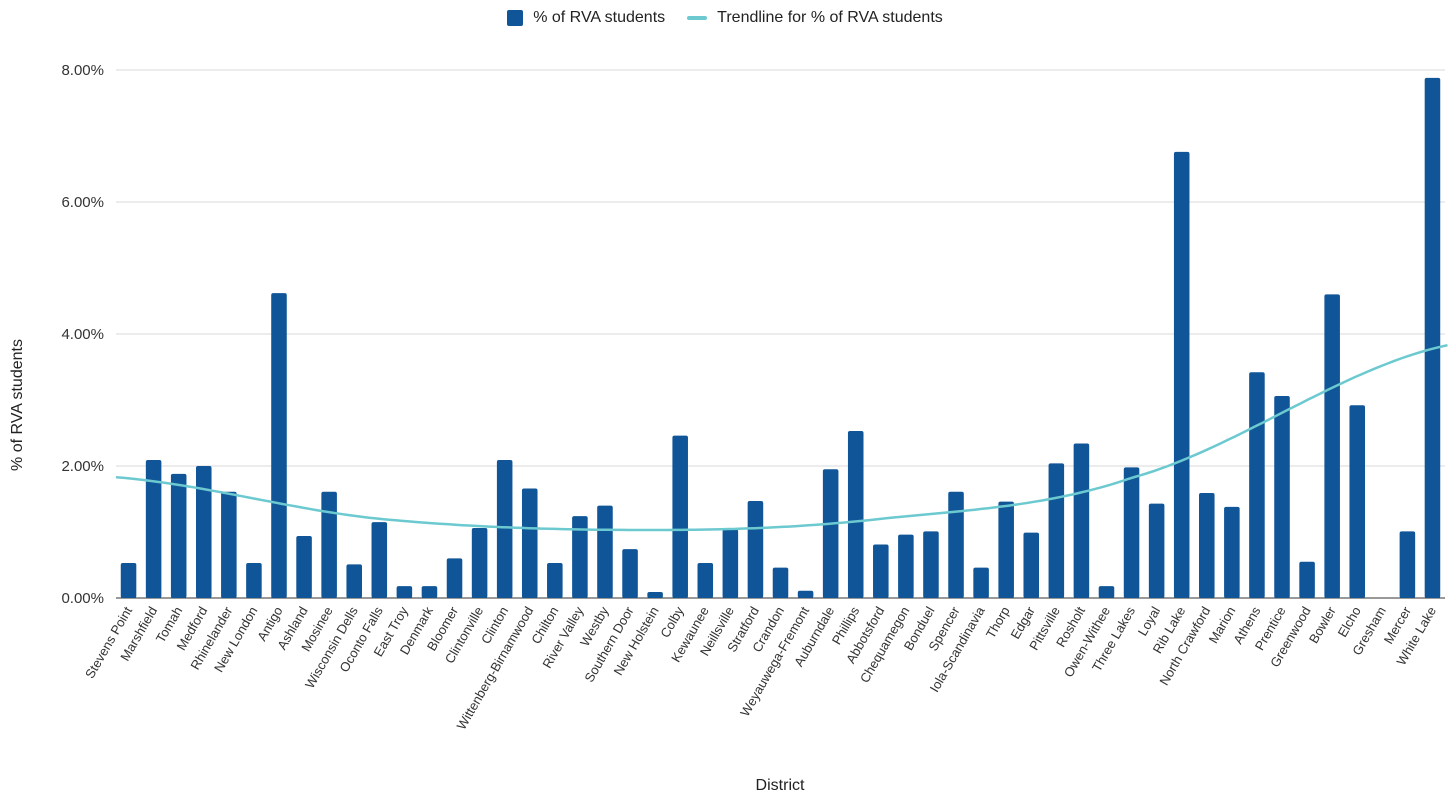 This screenshot has height=800, width=1450. What do you see at coordinates (82, 202) in the screenshot?
I see `y-tick-label: 6.00%` at bounding box center [82, 202].